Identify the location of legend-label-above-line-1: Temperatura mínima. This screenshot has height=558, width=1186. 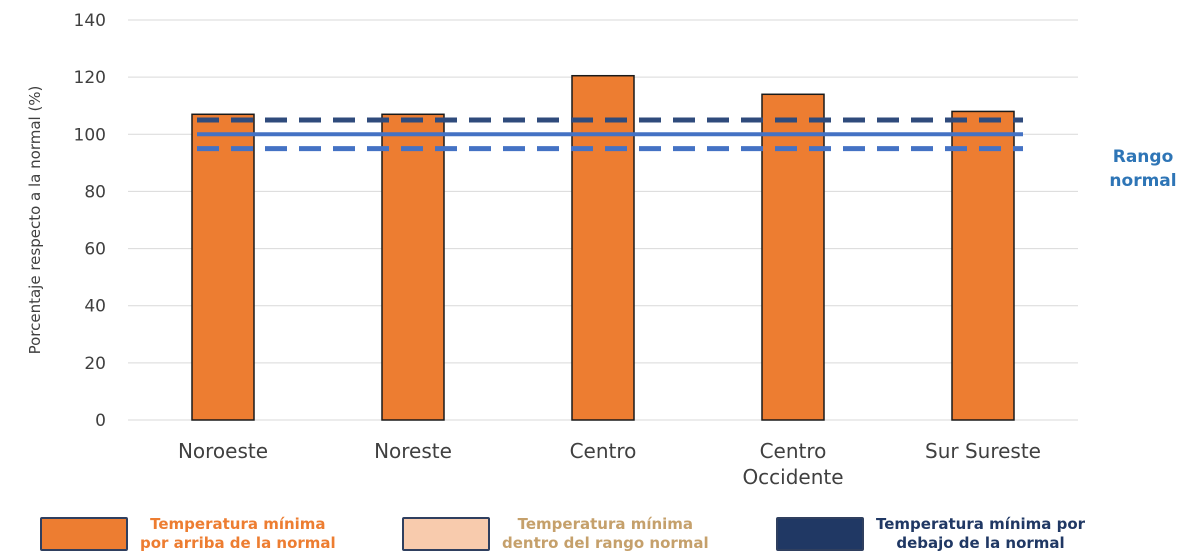
(238, 524).